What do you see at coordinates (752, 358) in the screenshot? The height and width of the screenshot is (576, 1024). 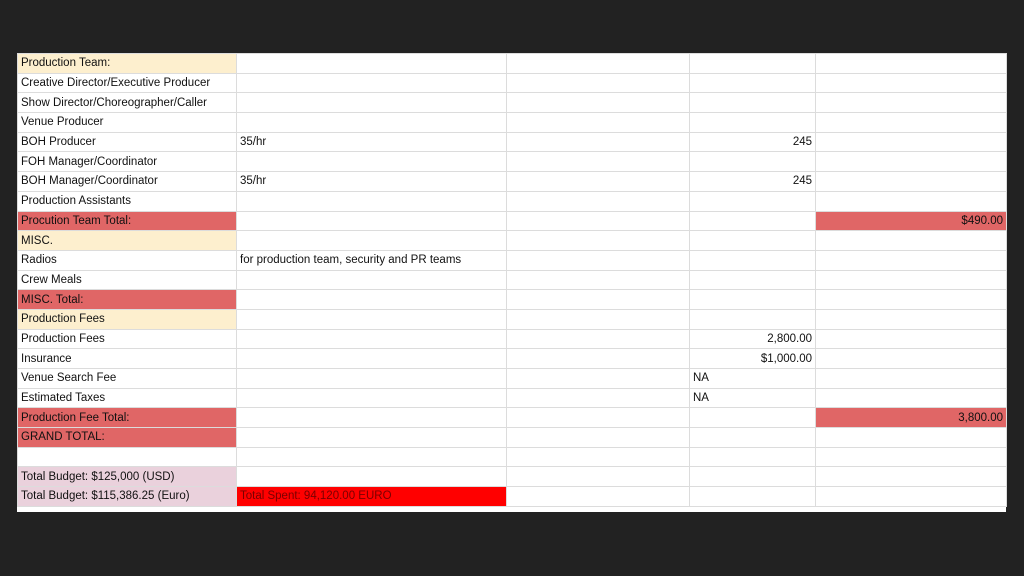 I see `cell-col-d: $1,000.00` at bounding box center [752, 358].